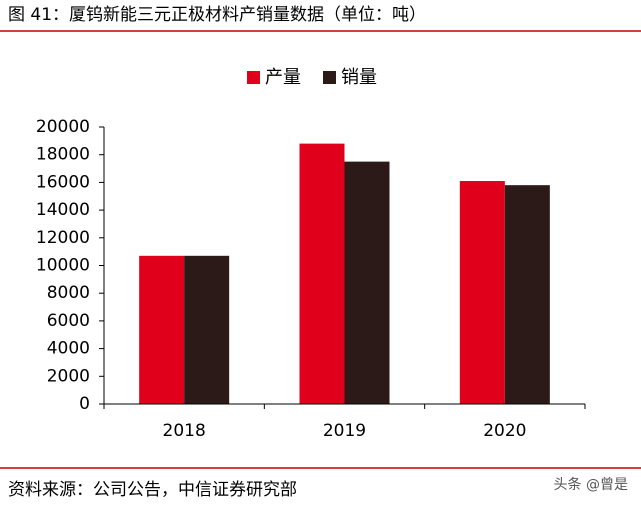 The width and height of the screenshot is (641, 509). What do you see at coordinates (184, 431) in the screenshot?
I see `x-tick-label: 2018` at bounding box center [184, 431].